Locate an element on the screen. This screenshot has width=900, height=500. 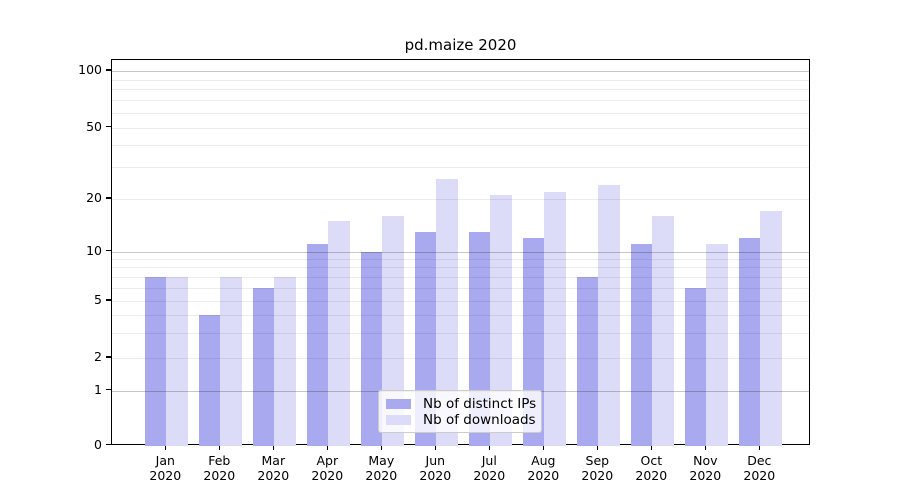
y-tick-label: 10 is located at coordinates (94, 250).